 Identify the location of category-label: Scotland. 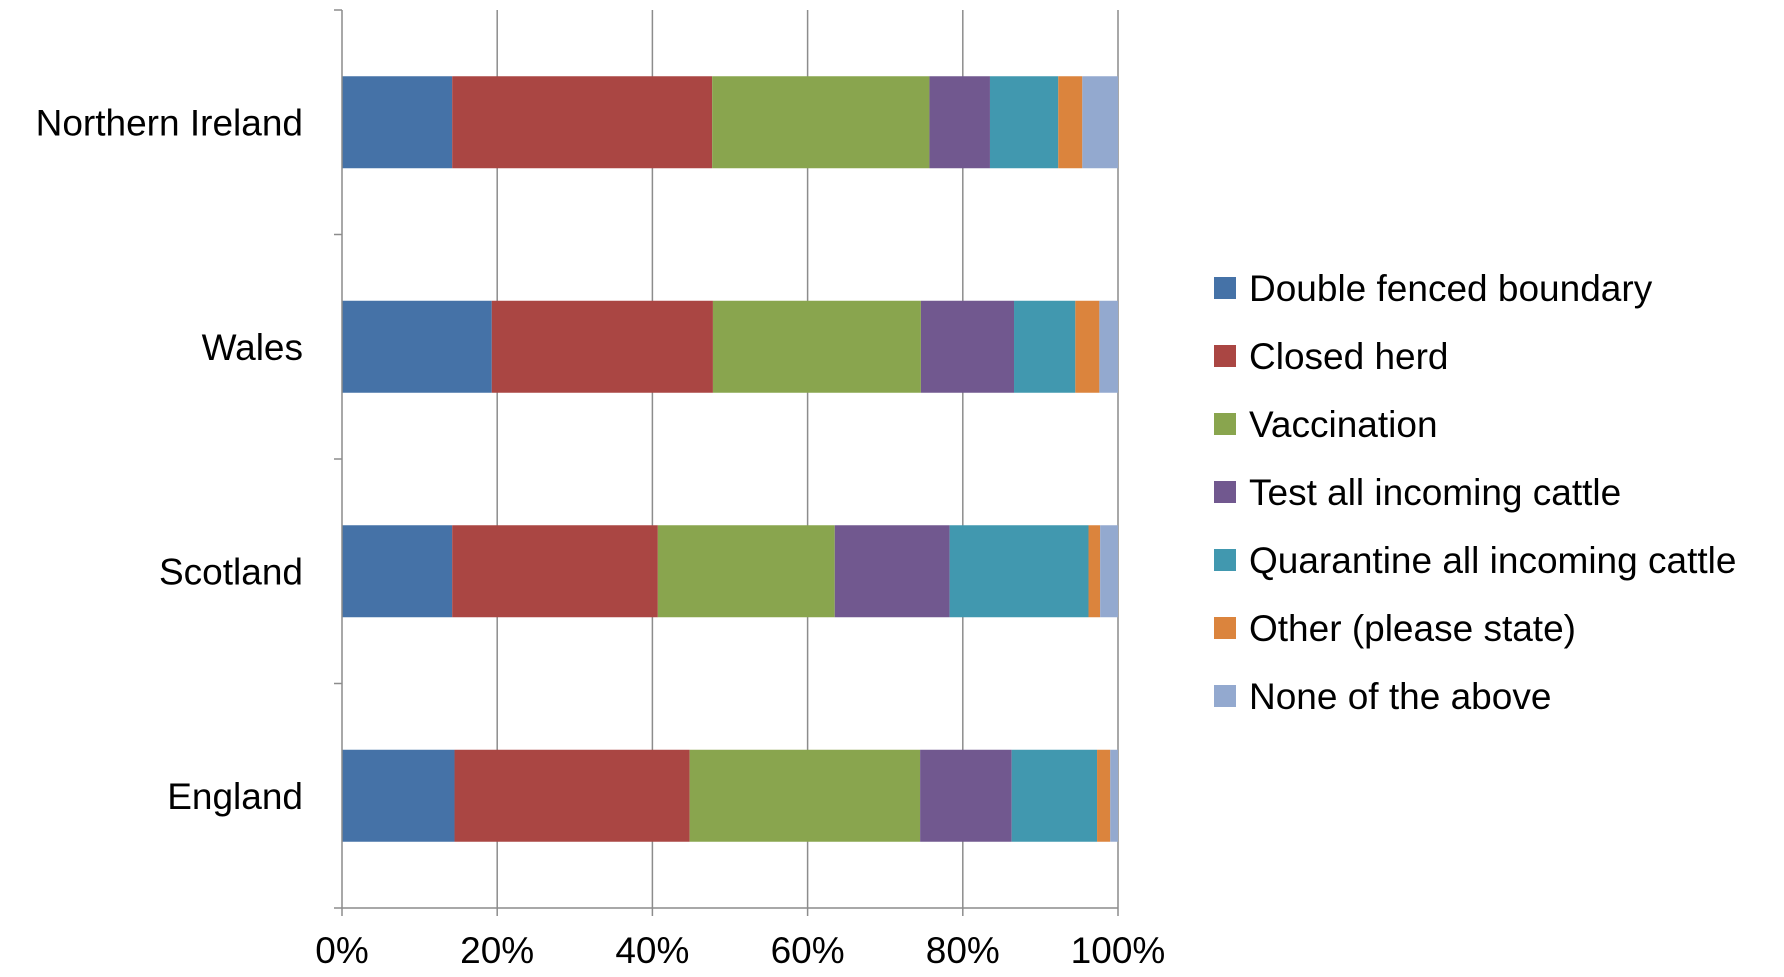
(231, 571).